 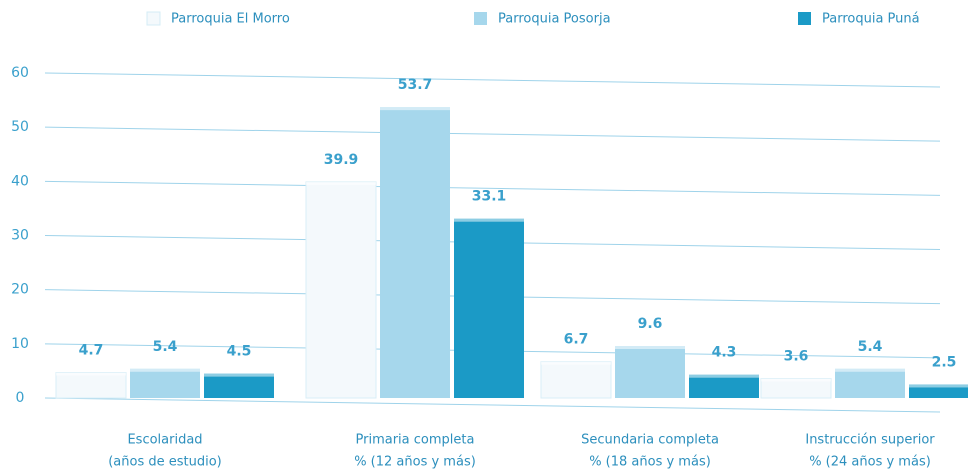 I want to click on x-tick-label: Primaria completa, so click(x=415, y=440).